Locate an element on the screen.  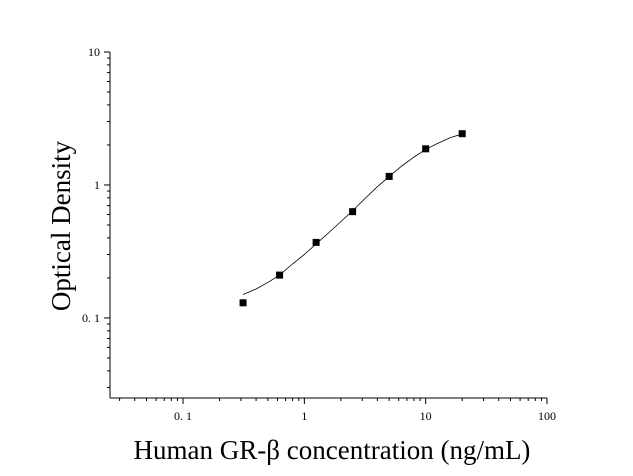
data-points is located at coordinates (352, 218).